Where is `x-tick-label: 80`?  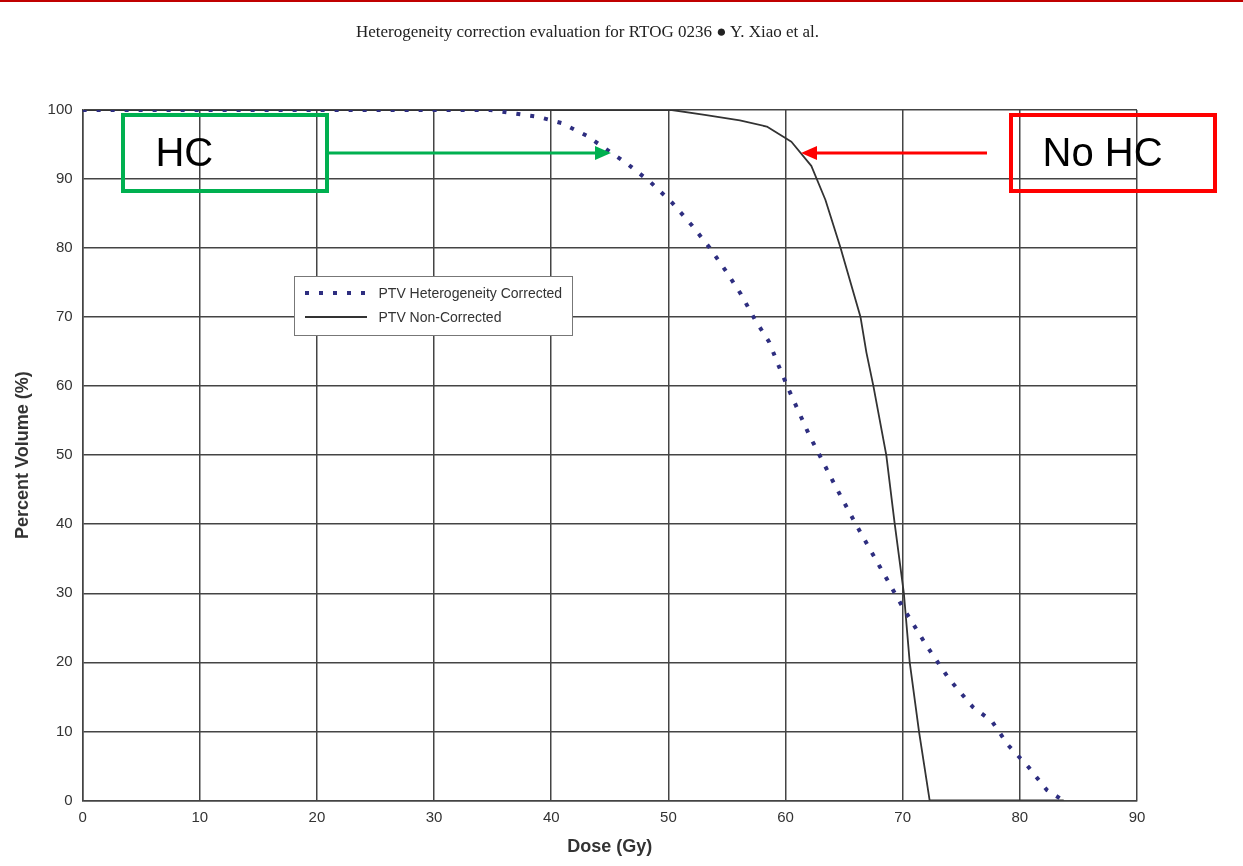 x-tick-label: 80 is located at coordinates (1020, 816).